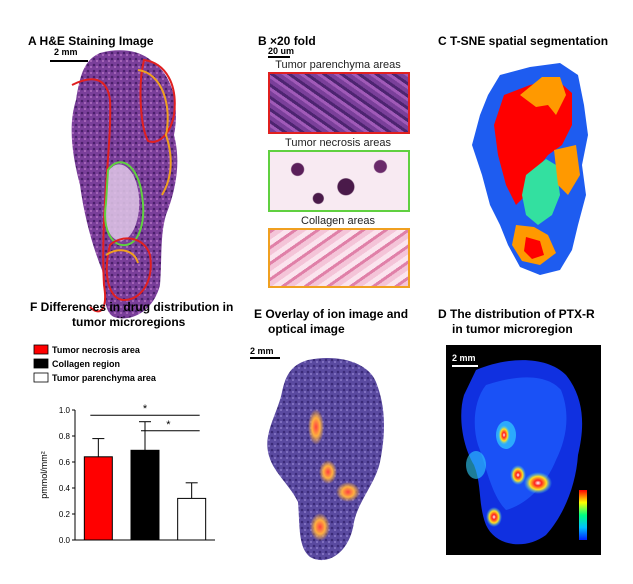 The height and width of the screenshot is (584, 633). Describe the element at coordinates (339, 181) in the screenshot. I see `micro-image-necrosis` at that location.